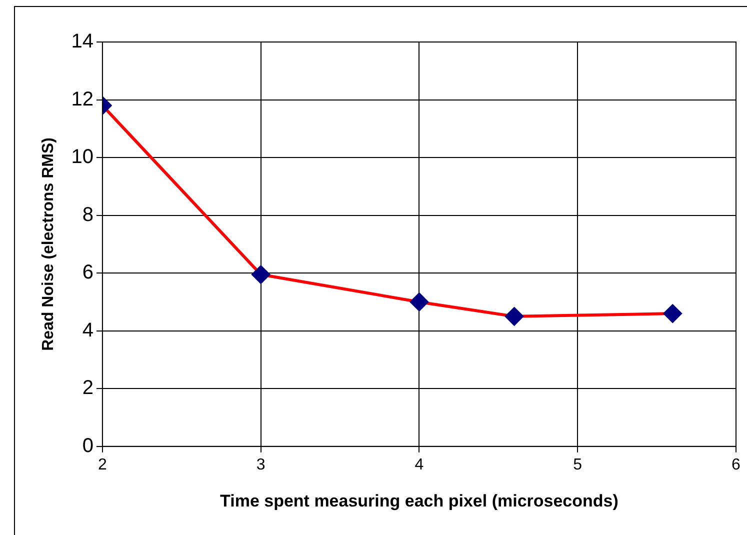 The height and width of the screenshot is (535, 747). Describe the element at coordinates (736, 465) in the screenshot. I see `x-tick-label: 6` at that location.